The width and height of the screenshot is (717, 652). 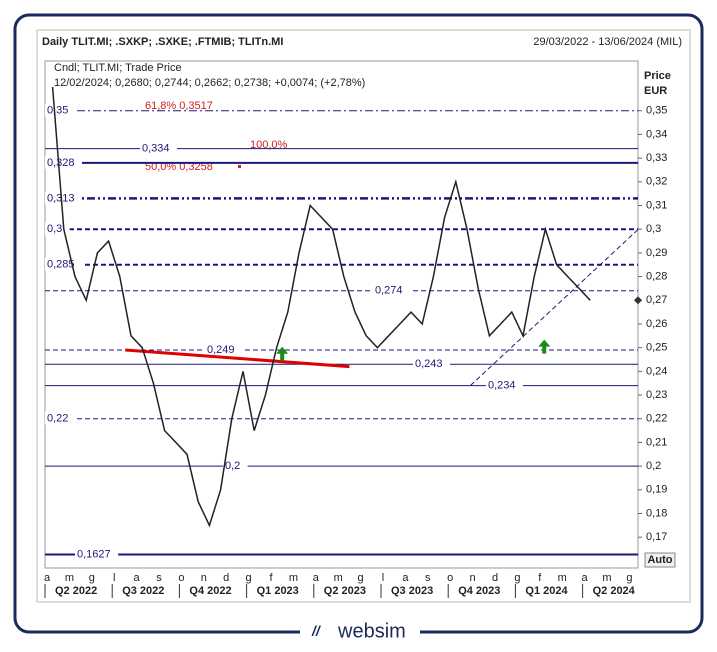 What do you see at coordinates (76, 591) in the screenshot?
I see `quarter-label: Q2 2022` at bounding box center [76, 591].